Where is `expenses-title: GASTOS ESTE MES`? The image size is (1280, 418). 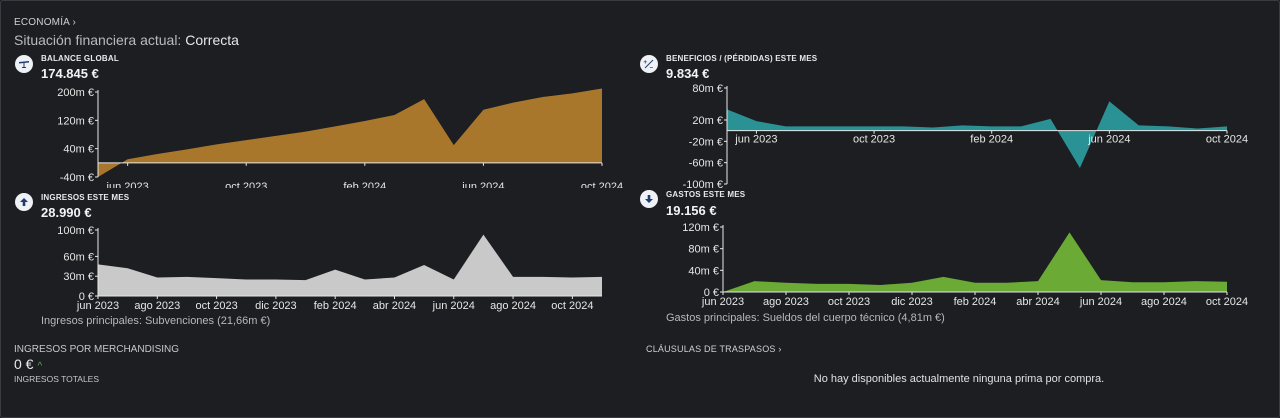
expenses-title: GASTOS ESTE MES is located at coordinates (706, 194).